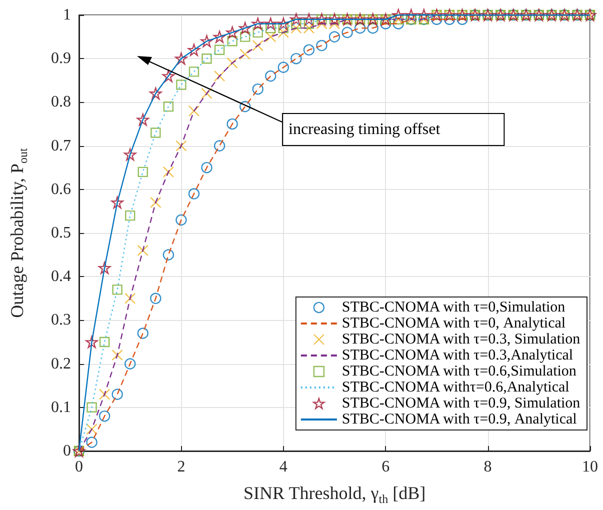 The image size is (603, 510). I want to click on x-tick-label: 0, so click(79, 467).